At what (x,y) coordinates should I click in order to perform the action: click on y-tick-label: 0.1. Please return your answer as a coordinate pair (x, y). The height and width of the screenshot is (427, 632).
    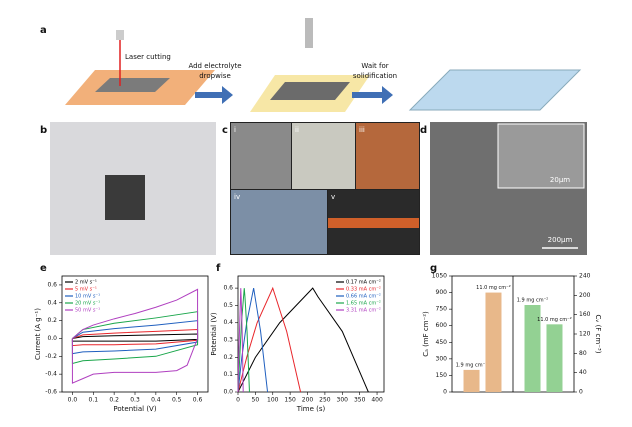
    Looking at the image, I should click on (228, 374).